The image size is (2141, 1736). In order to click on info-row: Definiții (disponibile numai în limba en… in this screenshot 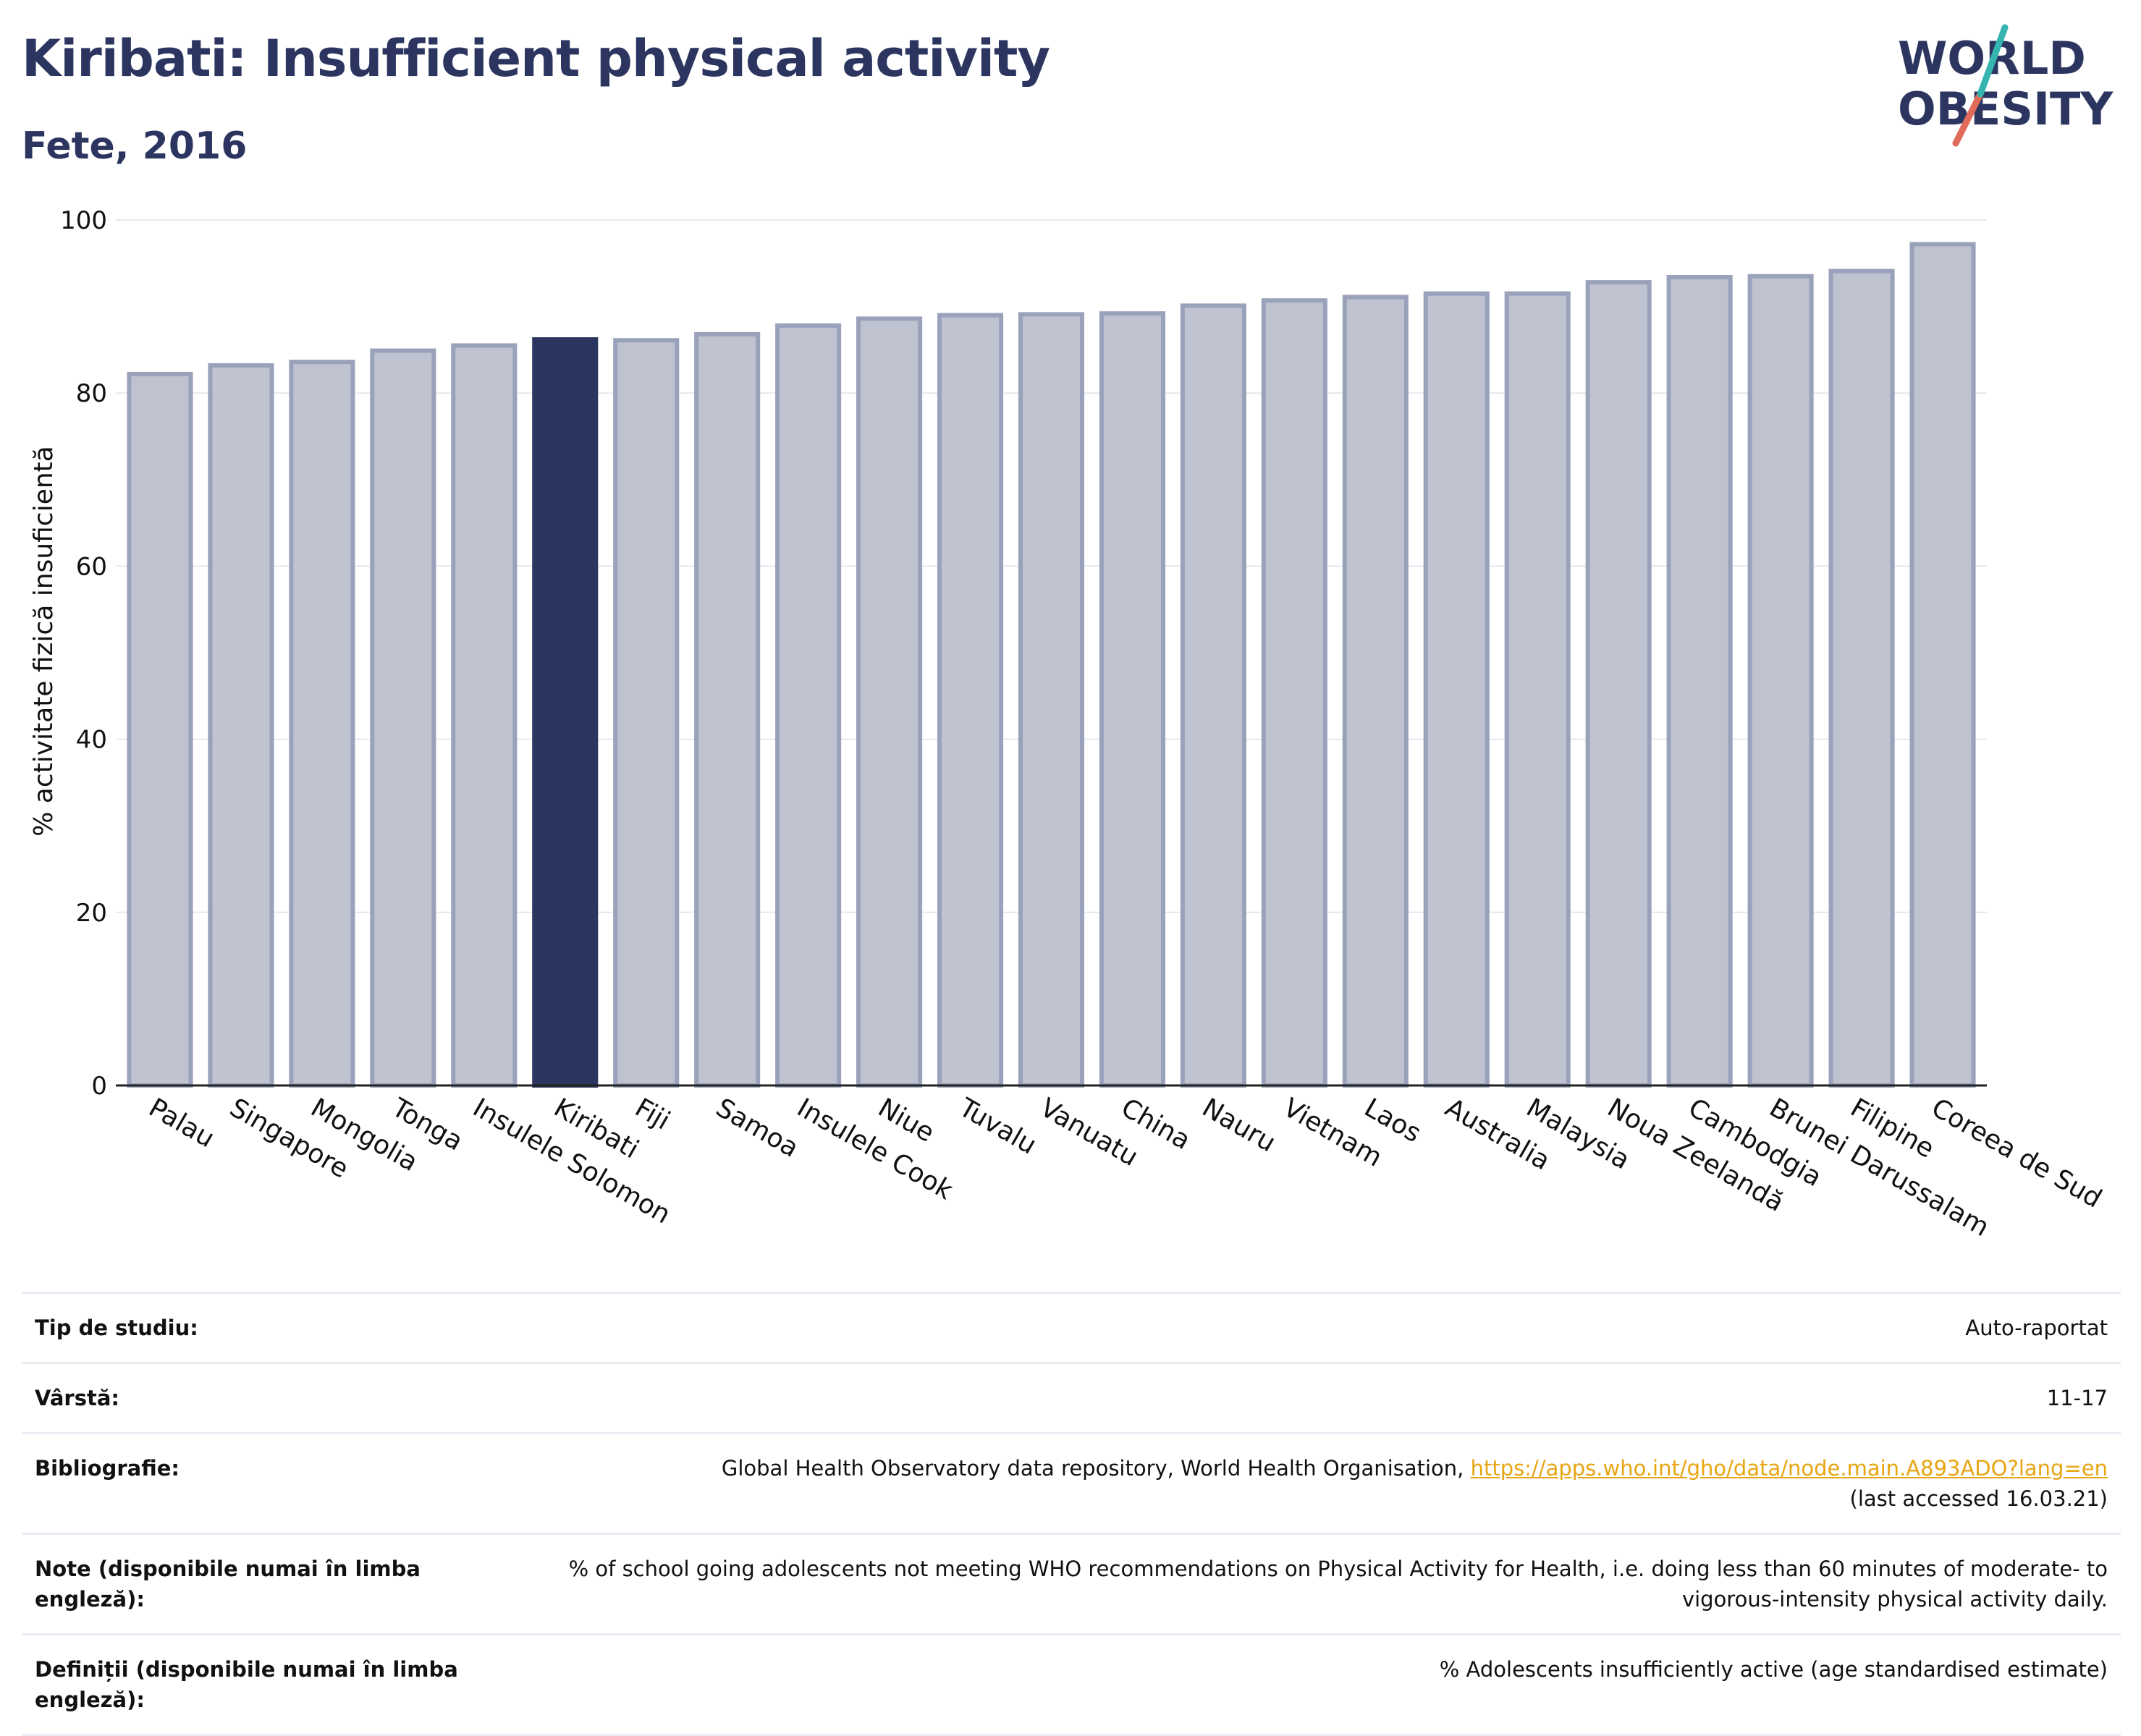, I will do `click(1071, 1684)`.